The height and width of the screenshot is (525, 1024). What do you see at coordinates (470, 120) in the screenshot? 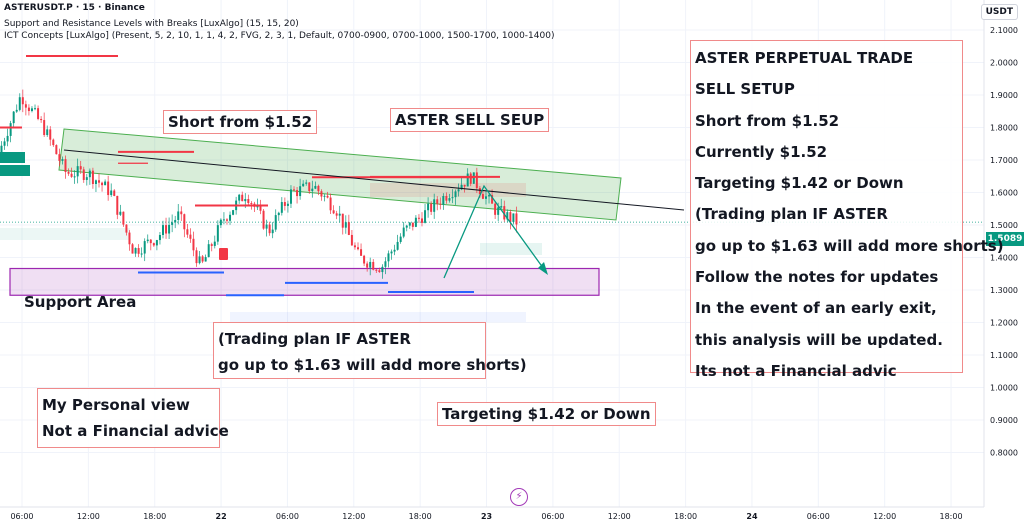
I see `note-sell-setup: ASTER SELL SEUP` at bounding box center [470, 120].